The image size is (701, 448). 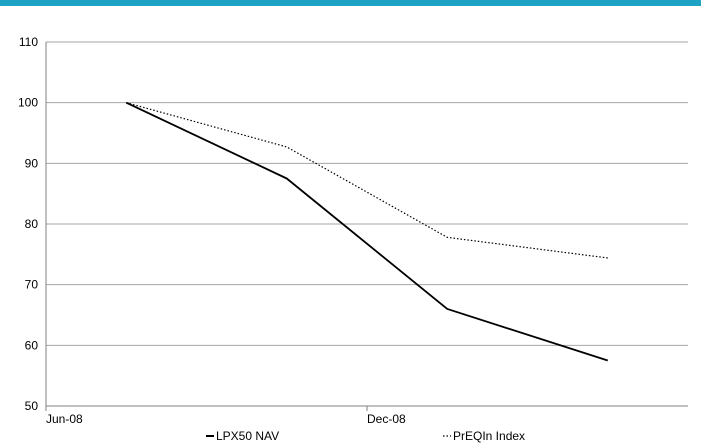 What do you see at coordinates (32, 345) in the screenshot?
I see `y-tick-label: 60` at bounding box center [32, 345].